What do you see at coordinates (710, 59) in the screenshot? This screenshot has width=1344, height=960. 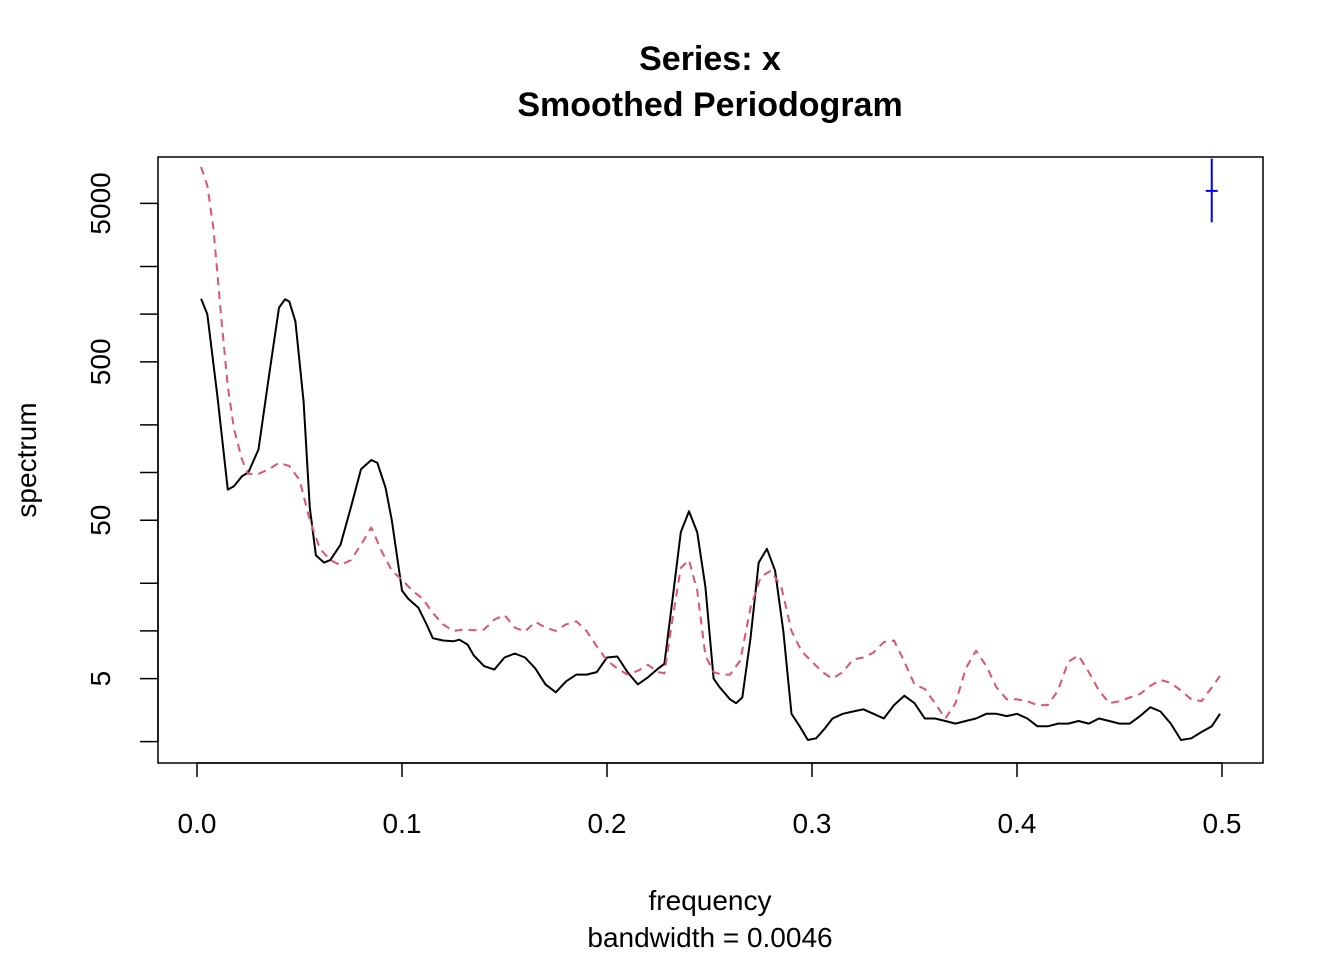 I see `chart-title: Series: x` at bounding box center [710, 59].